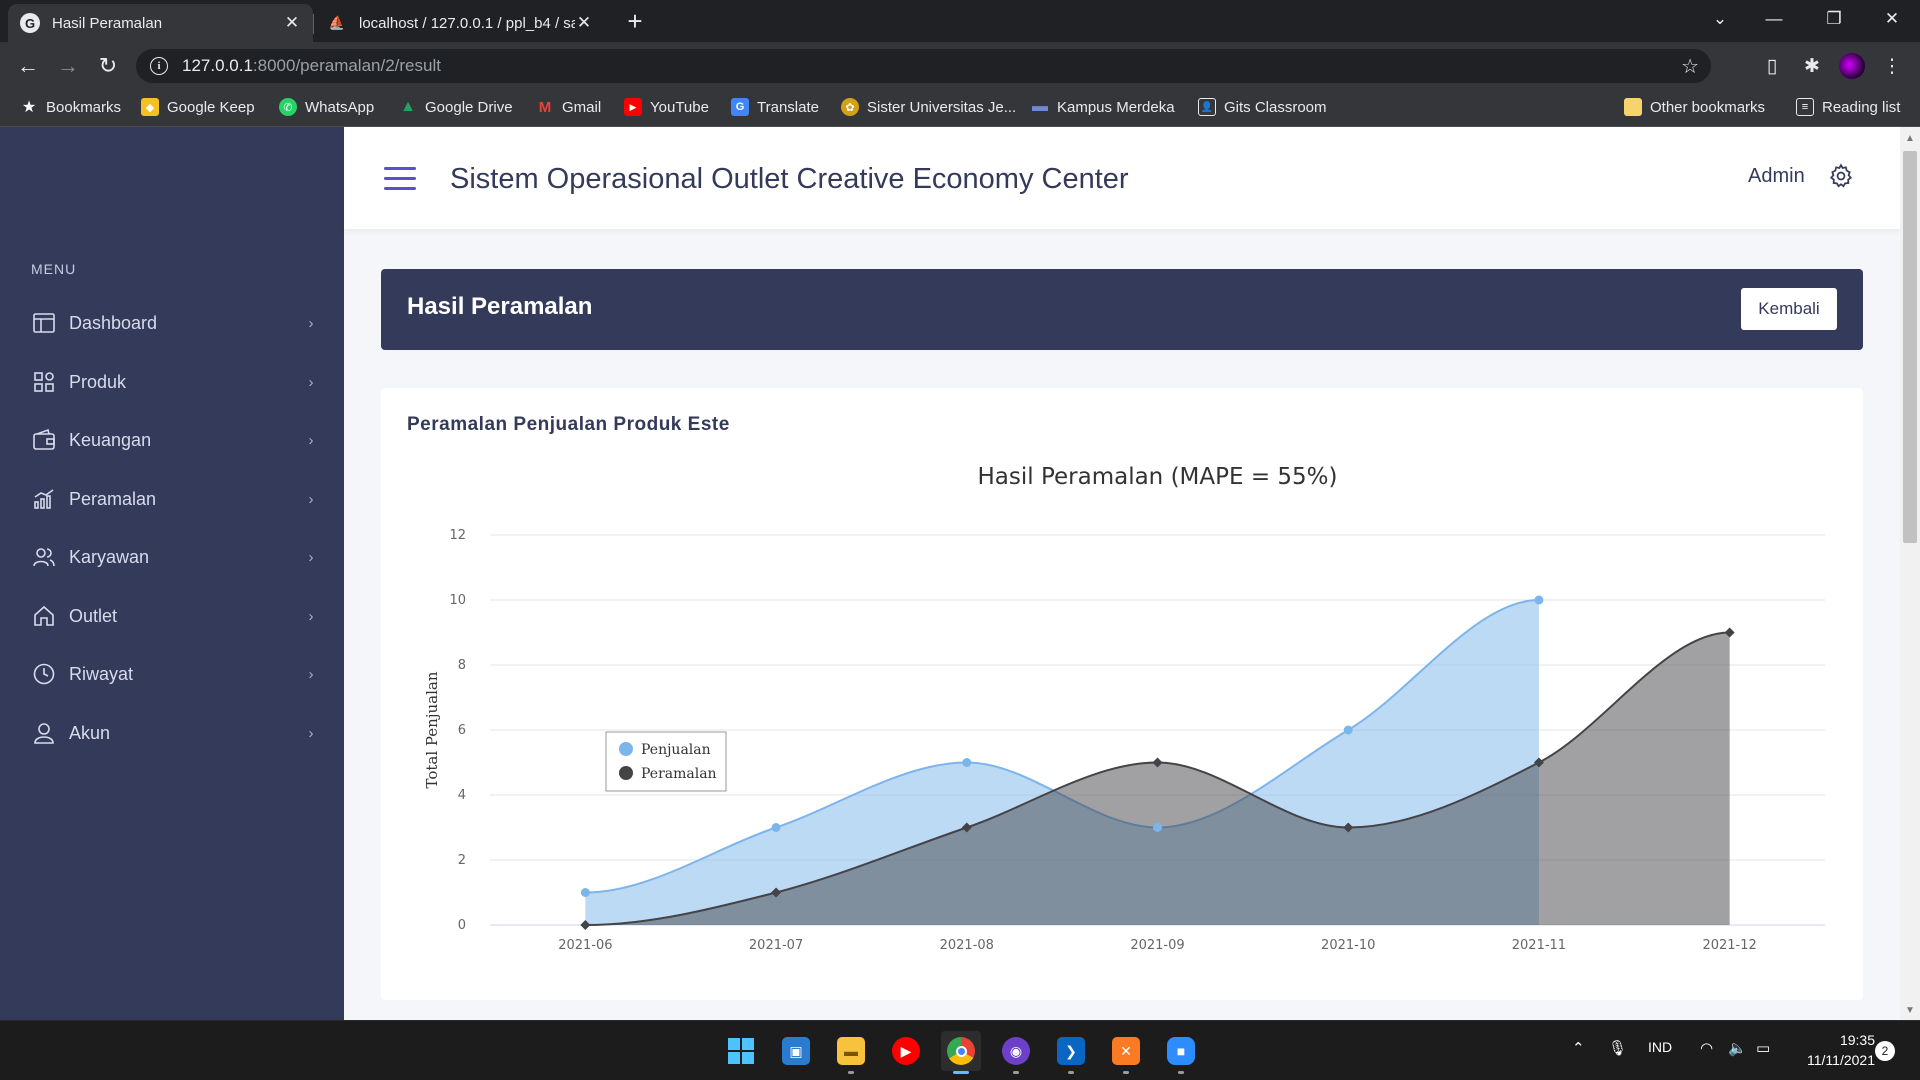 The image size is (1920, 1080). Describe the element at coordinates (54, 269) in the screenshot. I see `sidebar-menu-label: MENU` at that location.